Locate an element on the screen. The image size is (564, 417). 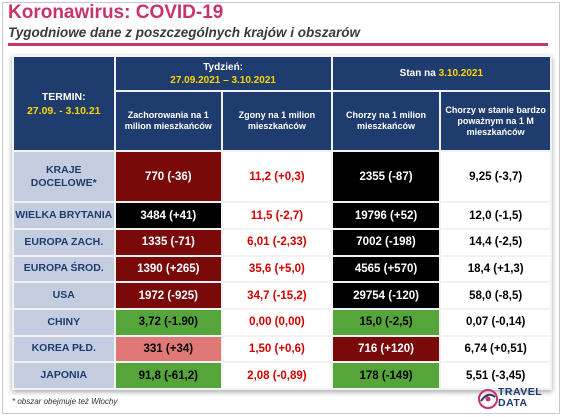
termin-header: TERMIN: 27.09. - 3.10.21 is located at coordinates (64, 103).